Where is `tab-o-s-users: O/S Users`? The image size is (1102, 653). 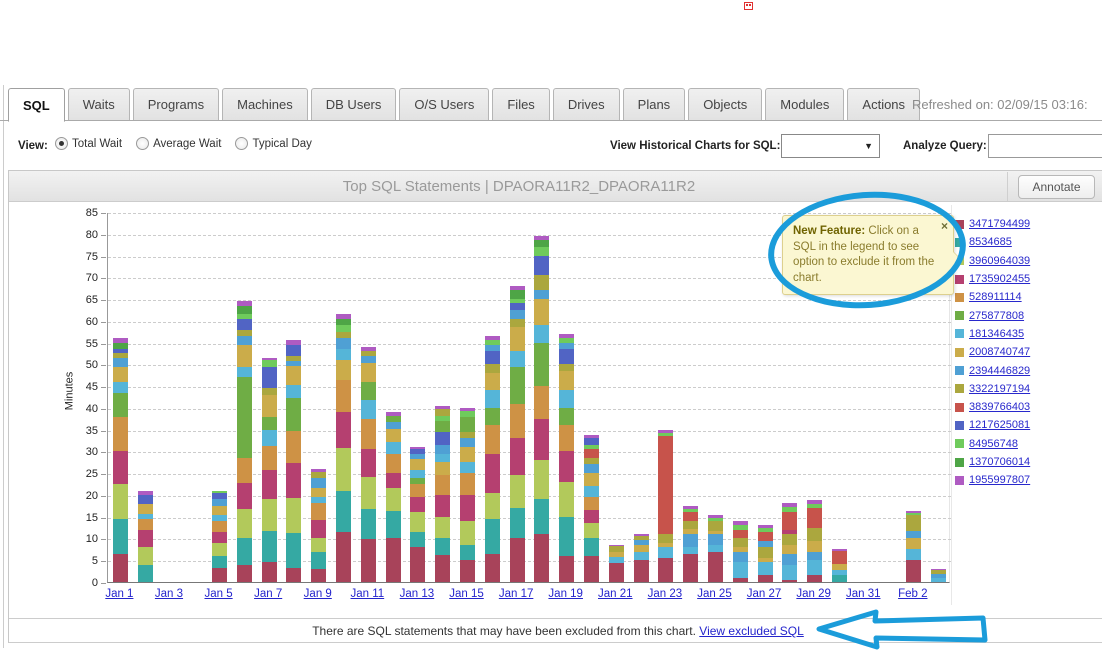 tab-o-s-users: O/S Users is located at coordinates (444, 104).